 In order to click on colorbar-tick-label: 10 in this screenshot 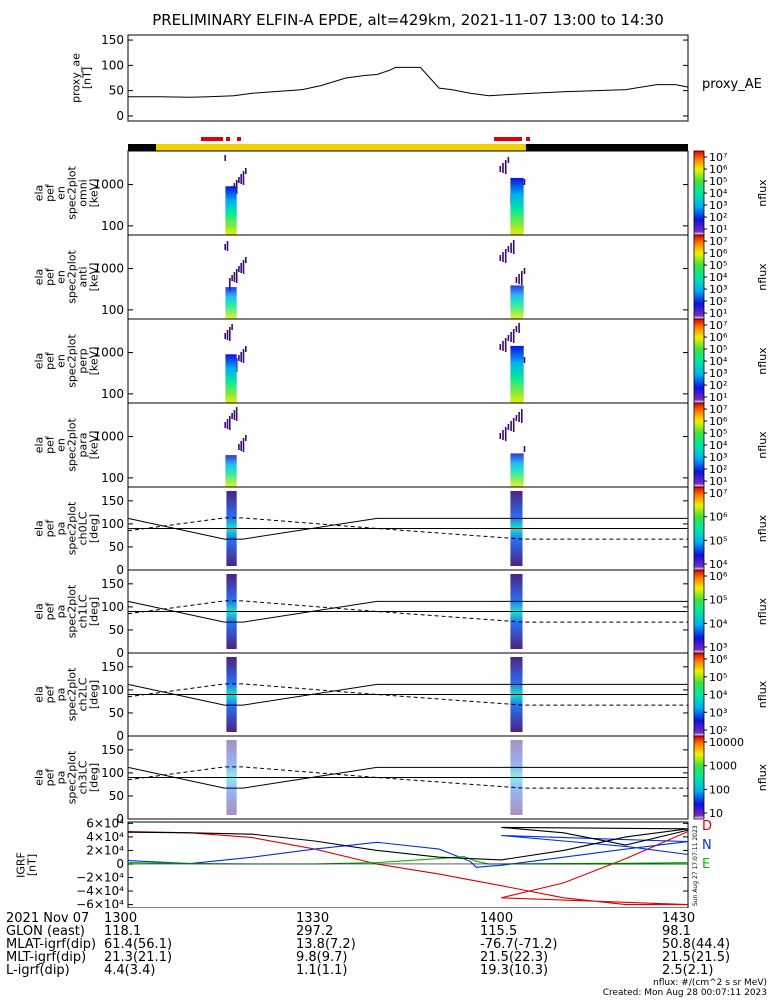, I will do `click(716, 813)`.